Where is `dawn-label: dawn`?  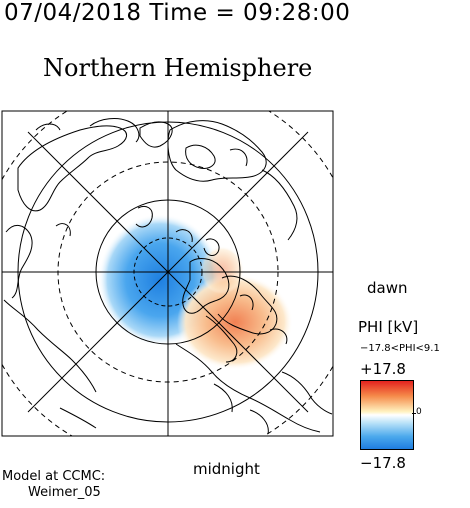
dawn-label: dawn is located at coordinates (387, 288).